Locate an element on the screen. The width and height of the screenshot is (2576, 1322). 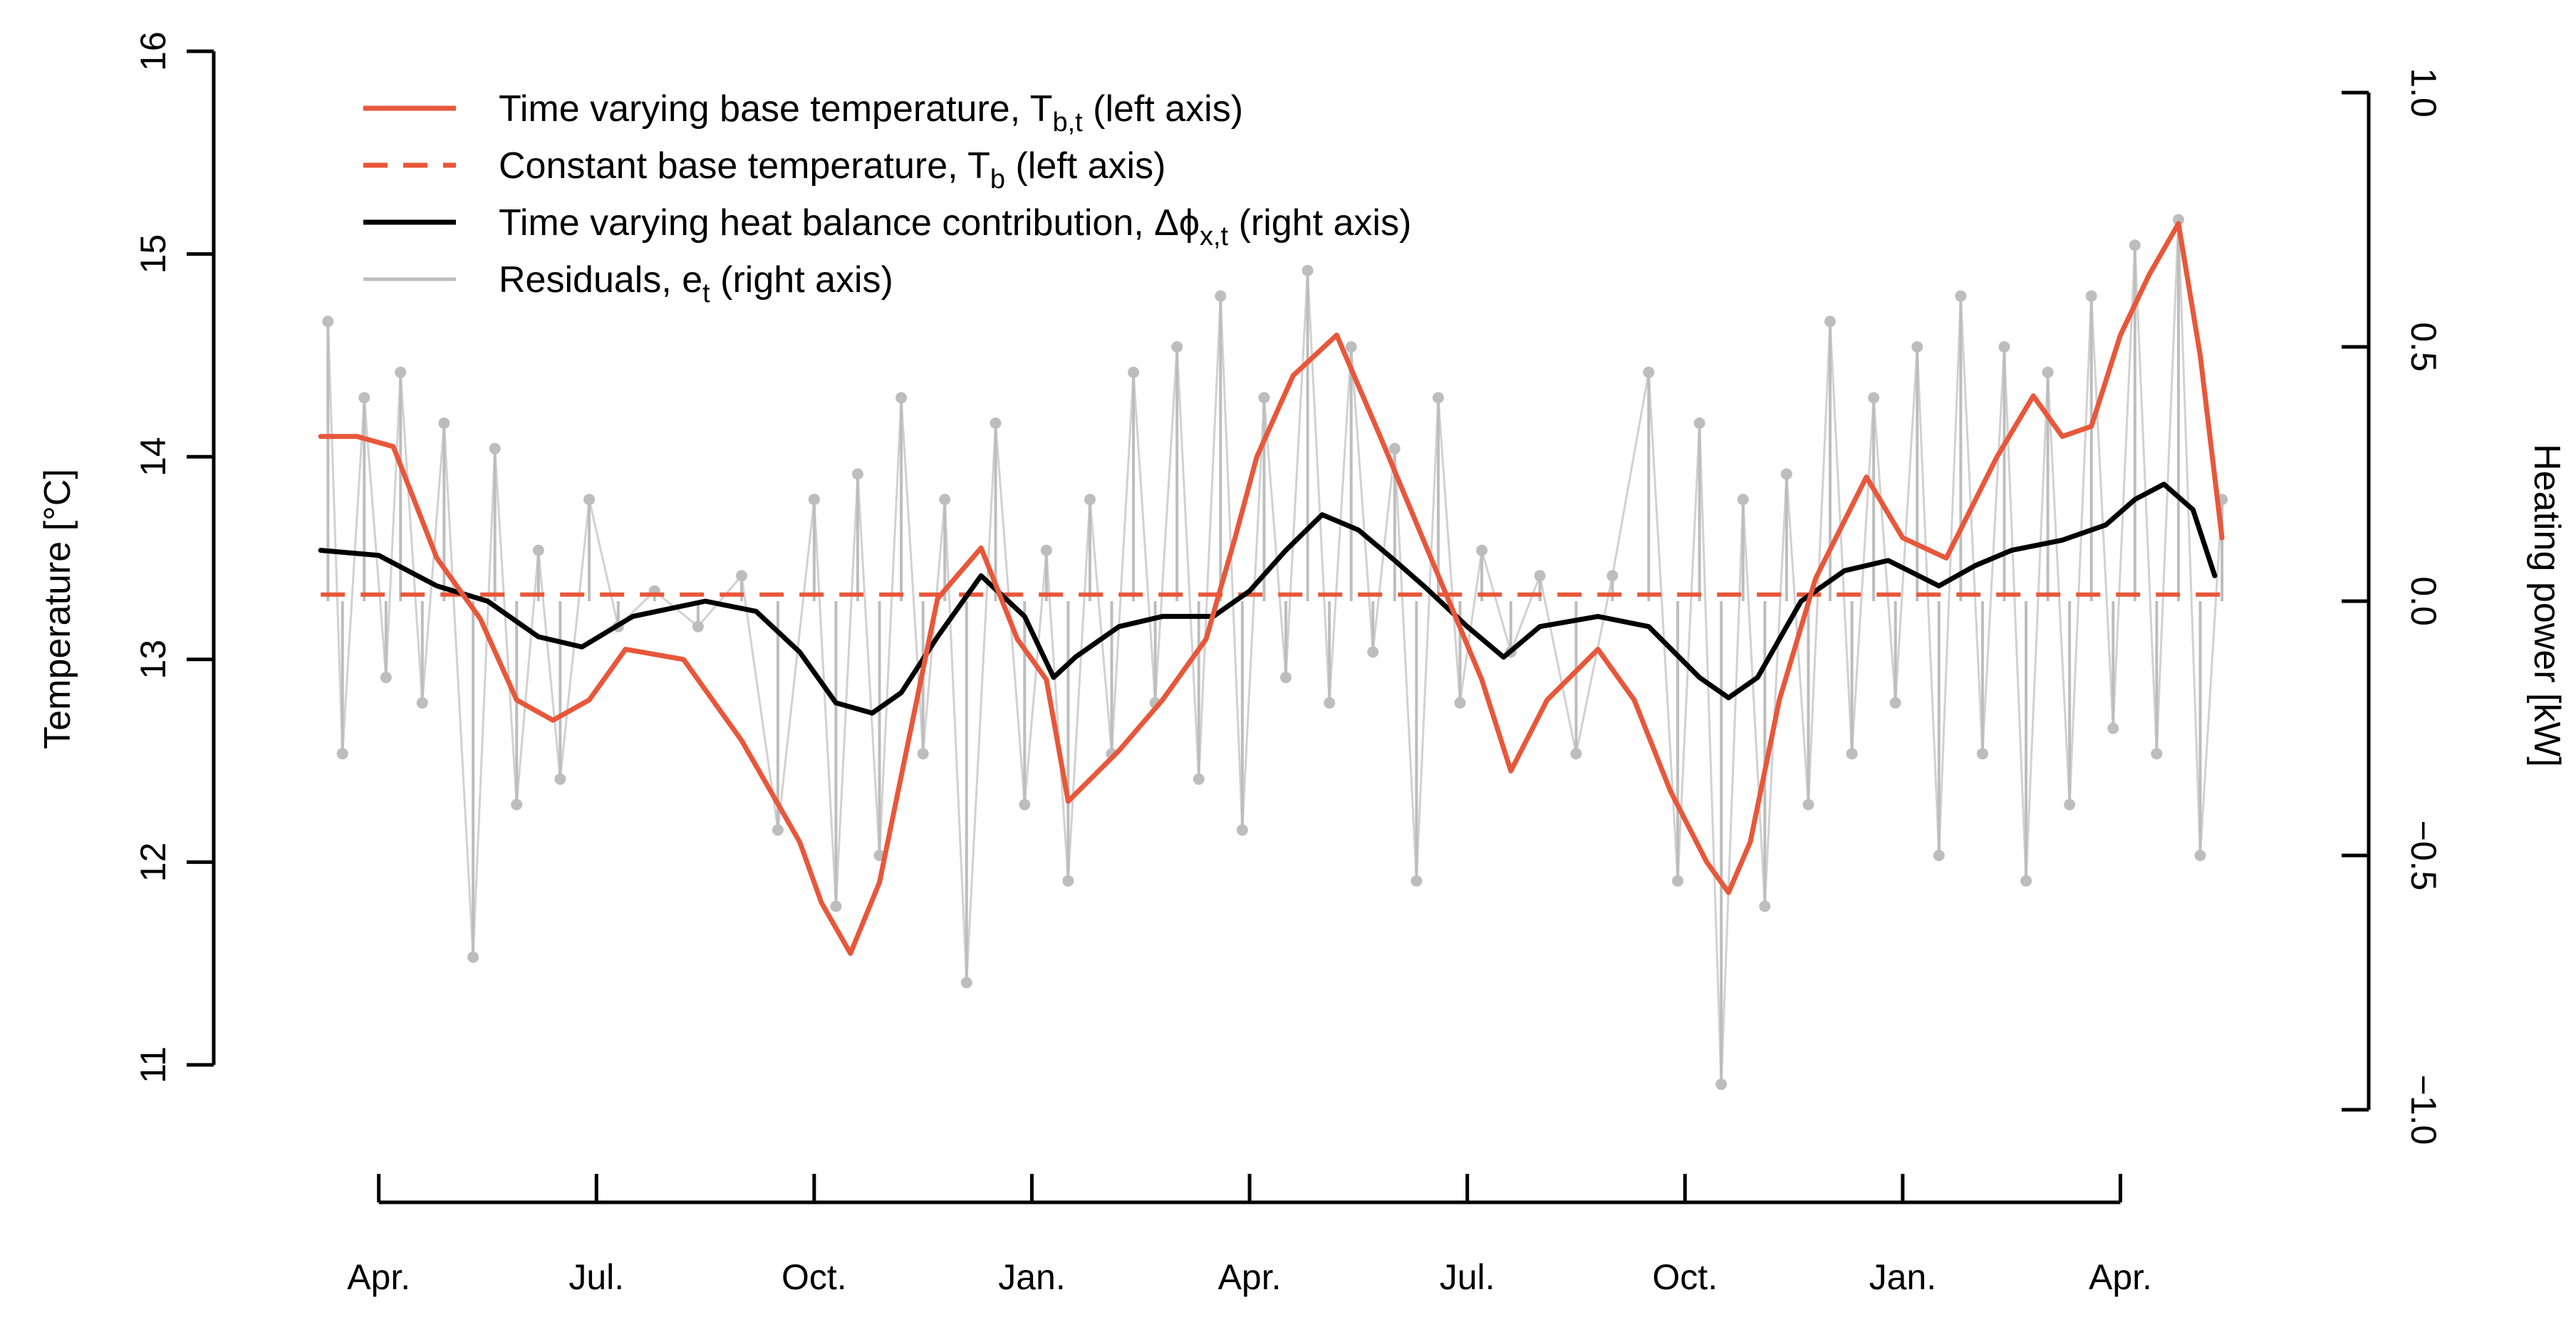
right-tick-label: 1.0 is located at coordinates (2423, 93).